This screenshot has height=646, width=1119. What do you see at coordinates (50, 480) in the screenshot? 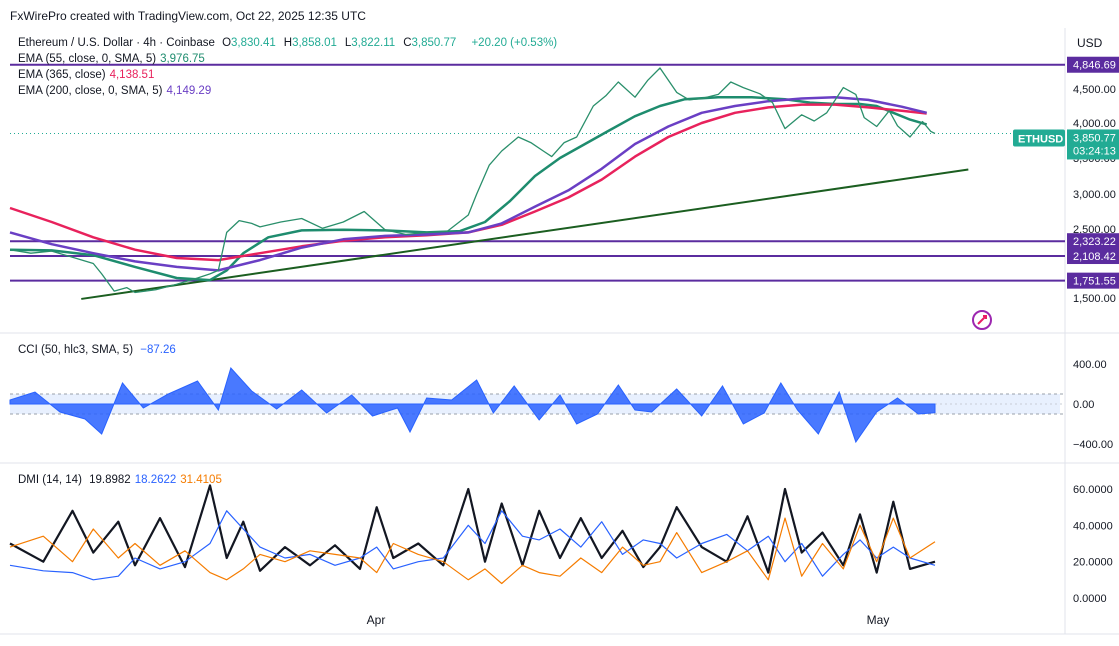
I see `dmi-legend-label: DMI (14, 14)` at bounding box center [50, 480].